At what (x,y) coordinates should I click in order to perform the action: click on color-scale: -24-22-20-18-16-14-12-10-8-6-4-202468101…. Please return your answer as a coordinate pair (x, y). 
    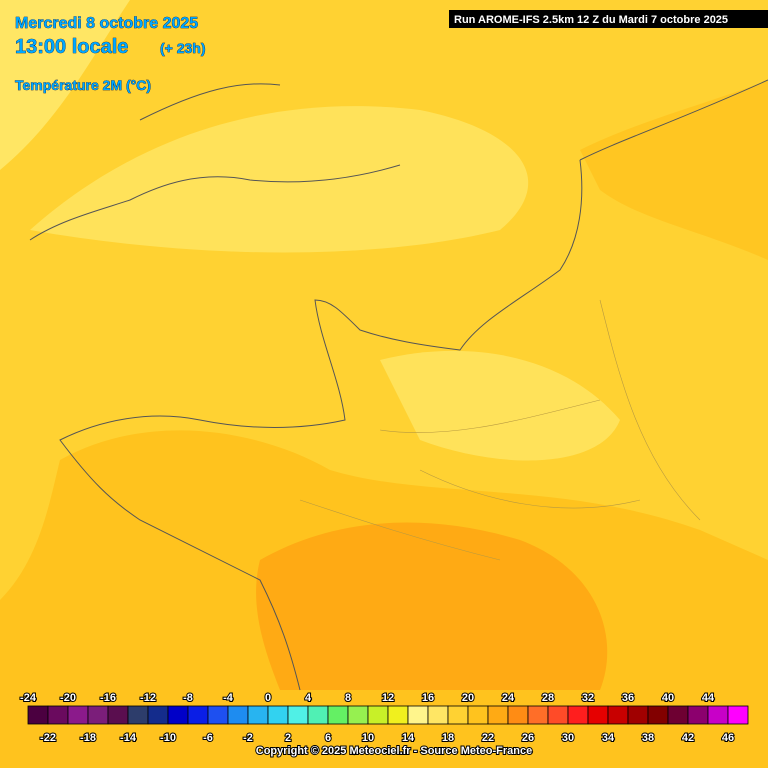
    Looking at the image, I should click on (384, 718).